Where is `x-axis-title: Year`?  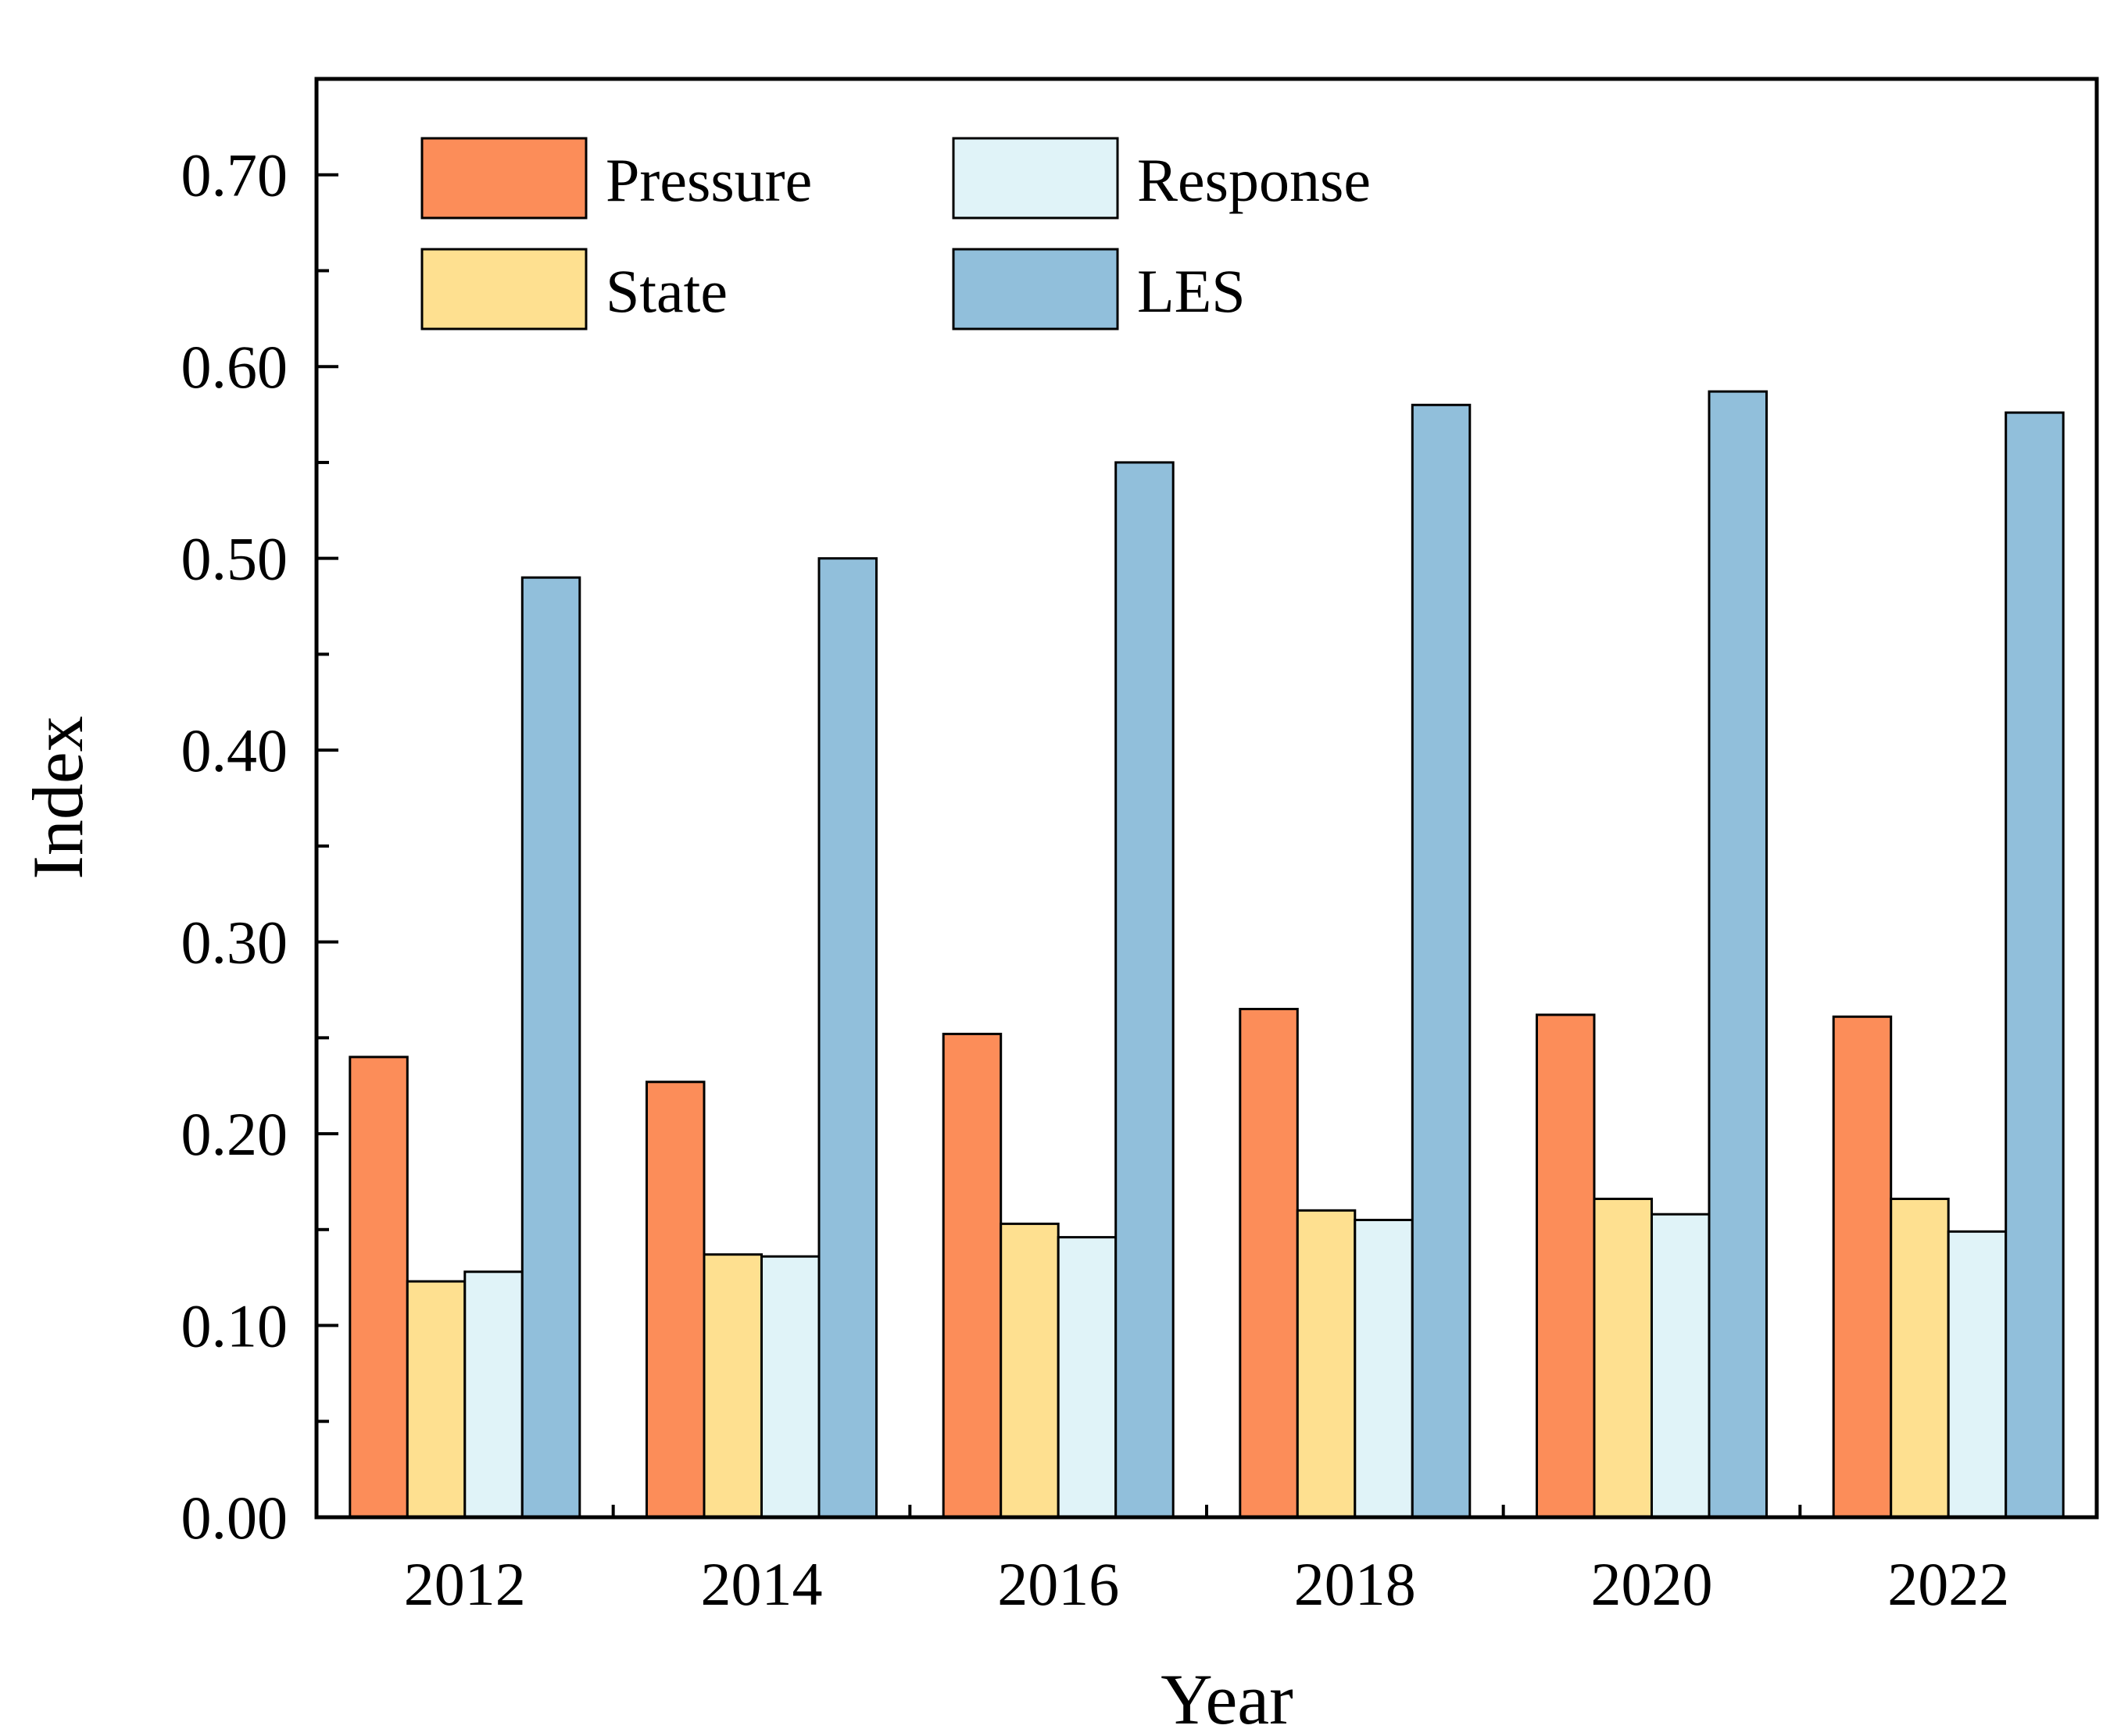 x-axis-title: Year is located at coordinates (1227, 1697).